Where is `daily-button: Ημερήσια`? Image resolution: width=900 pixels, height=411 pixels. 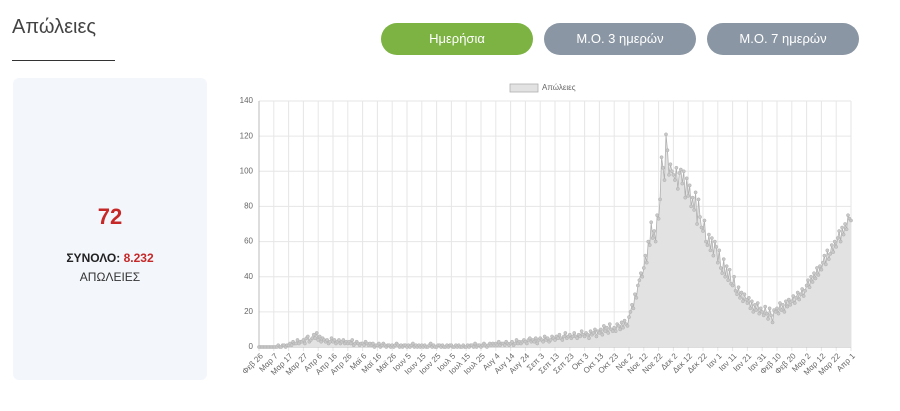
daily-button: Ημερήσια is located at coordinates (457, 39).